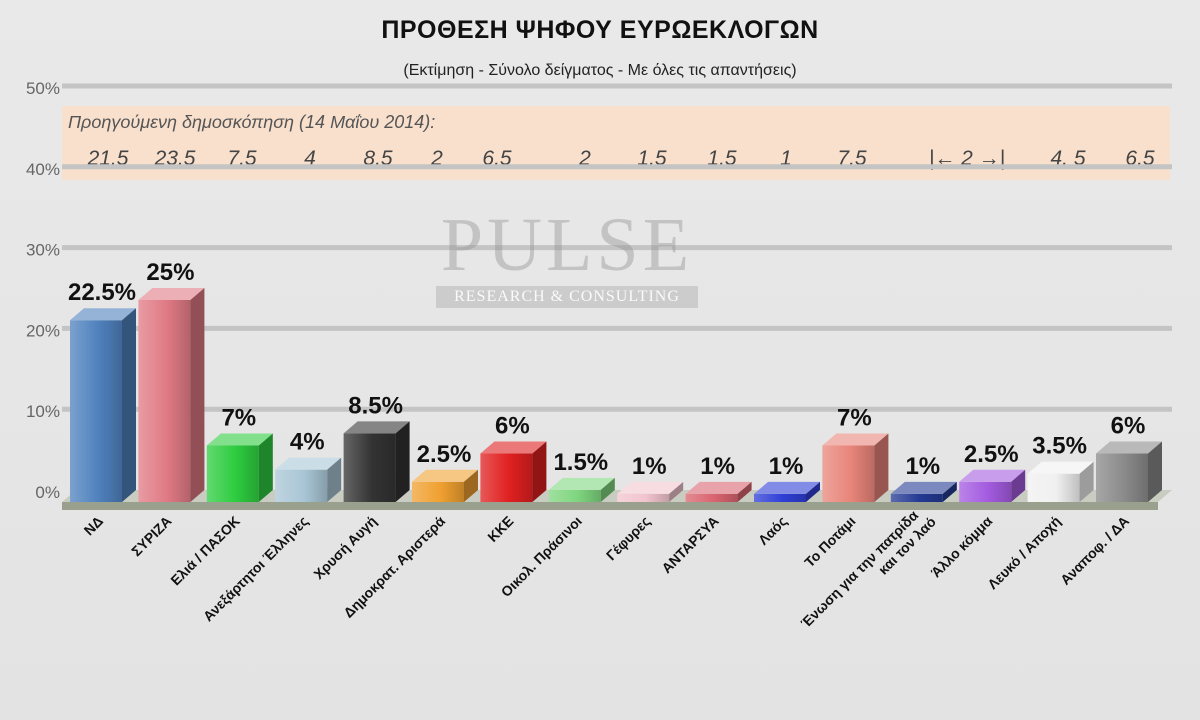  Describe the element at coordinates (43, 169) in the screenshot. I see `y-tick-label: 40%` at that location.